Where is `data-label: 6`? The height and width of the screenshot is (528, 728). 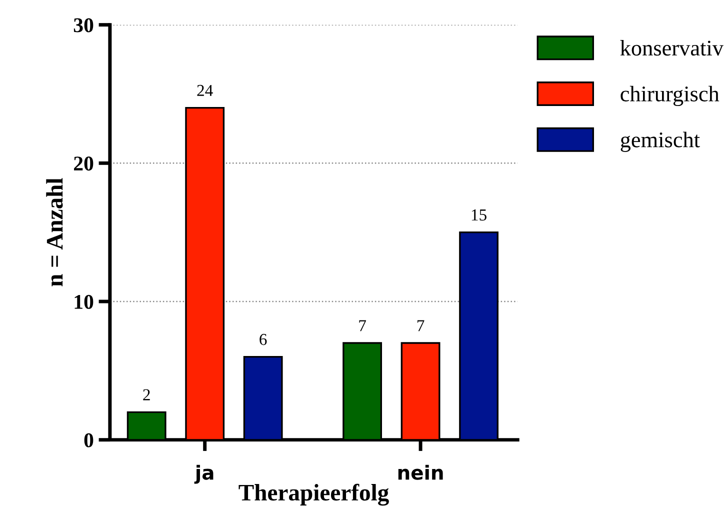
data-label: 6 is located at coordinates (263, 340).